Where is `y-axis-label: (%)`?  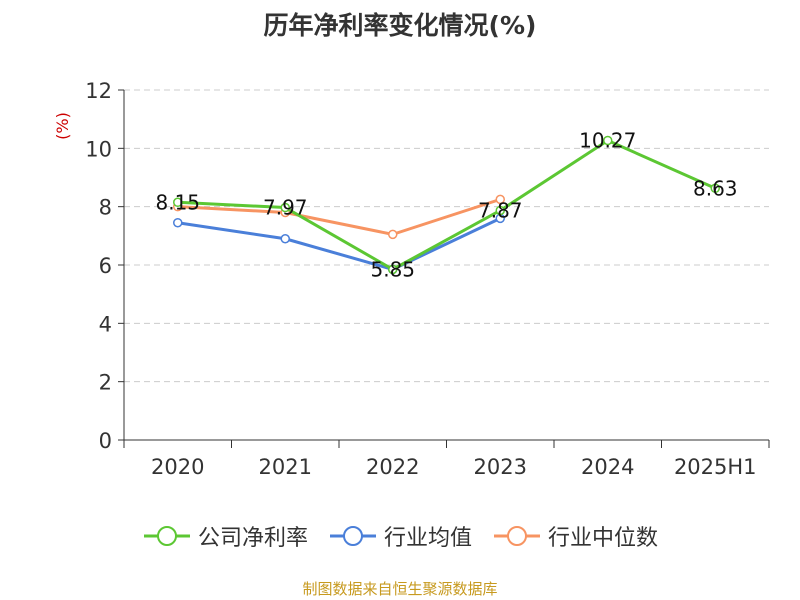 y-axis-label: (%) is located at coordinates (62, 126).